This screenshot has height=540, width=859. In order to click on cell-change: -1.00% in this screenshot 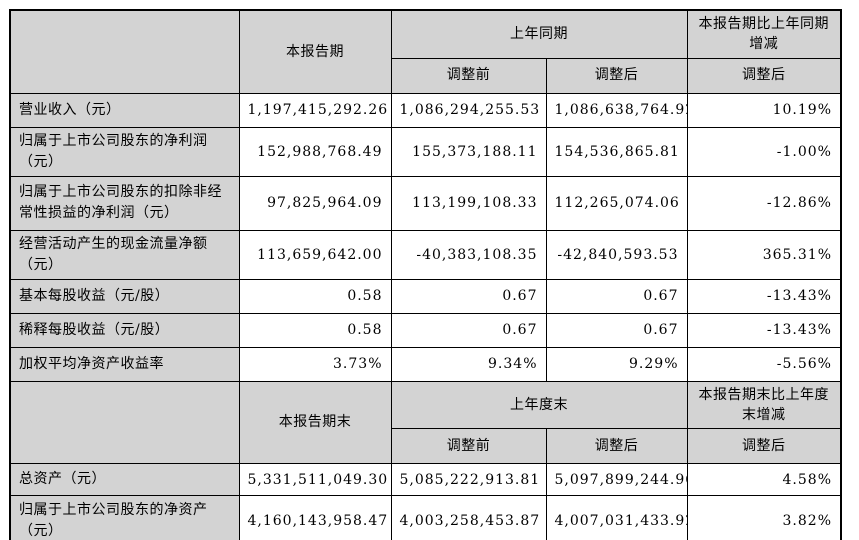, I will do `click(764, 151)`.